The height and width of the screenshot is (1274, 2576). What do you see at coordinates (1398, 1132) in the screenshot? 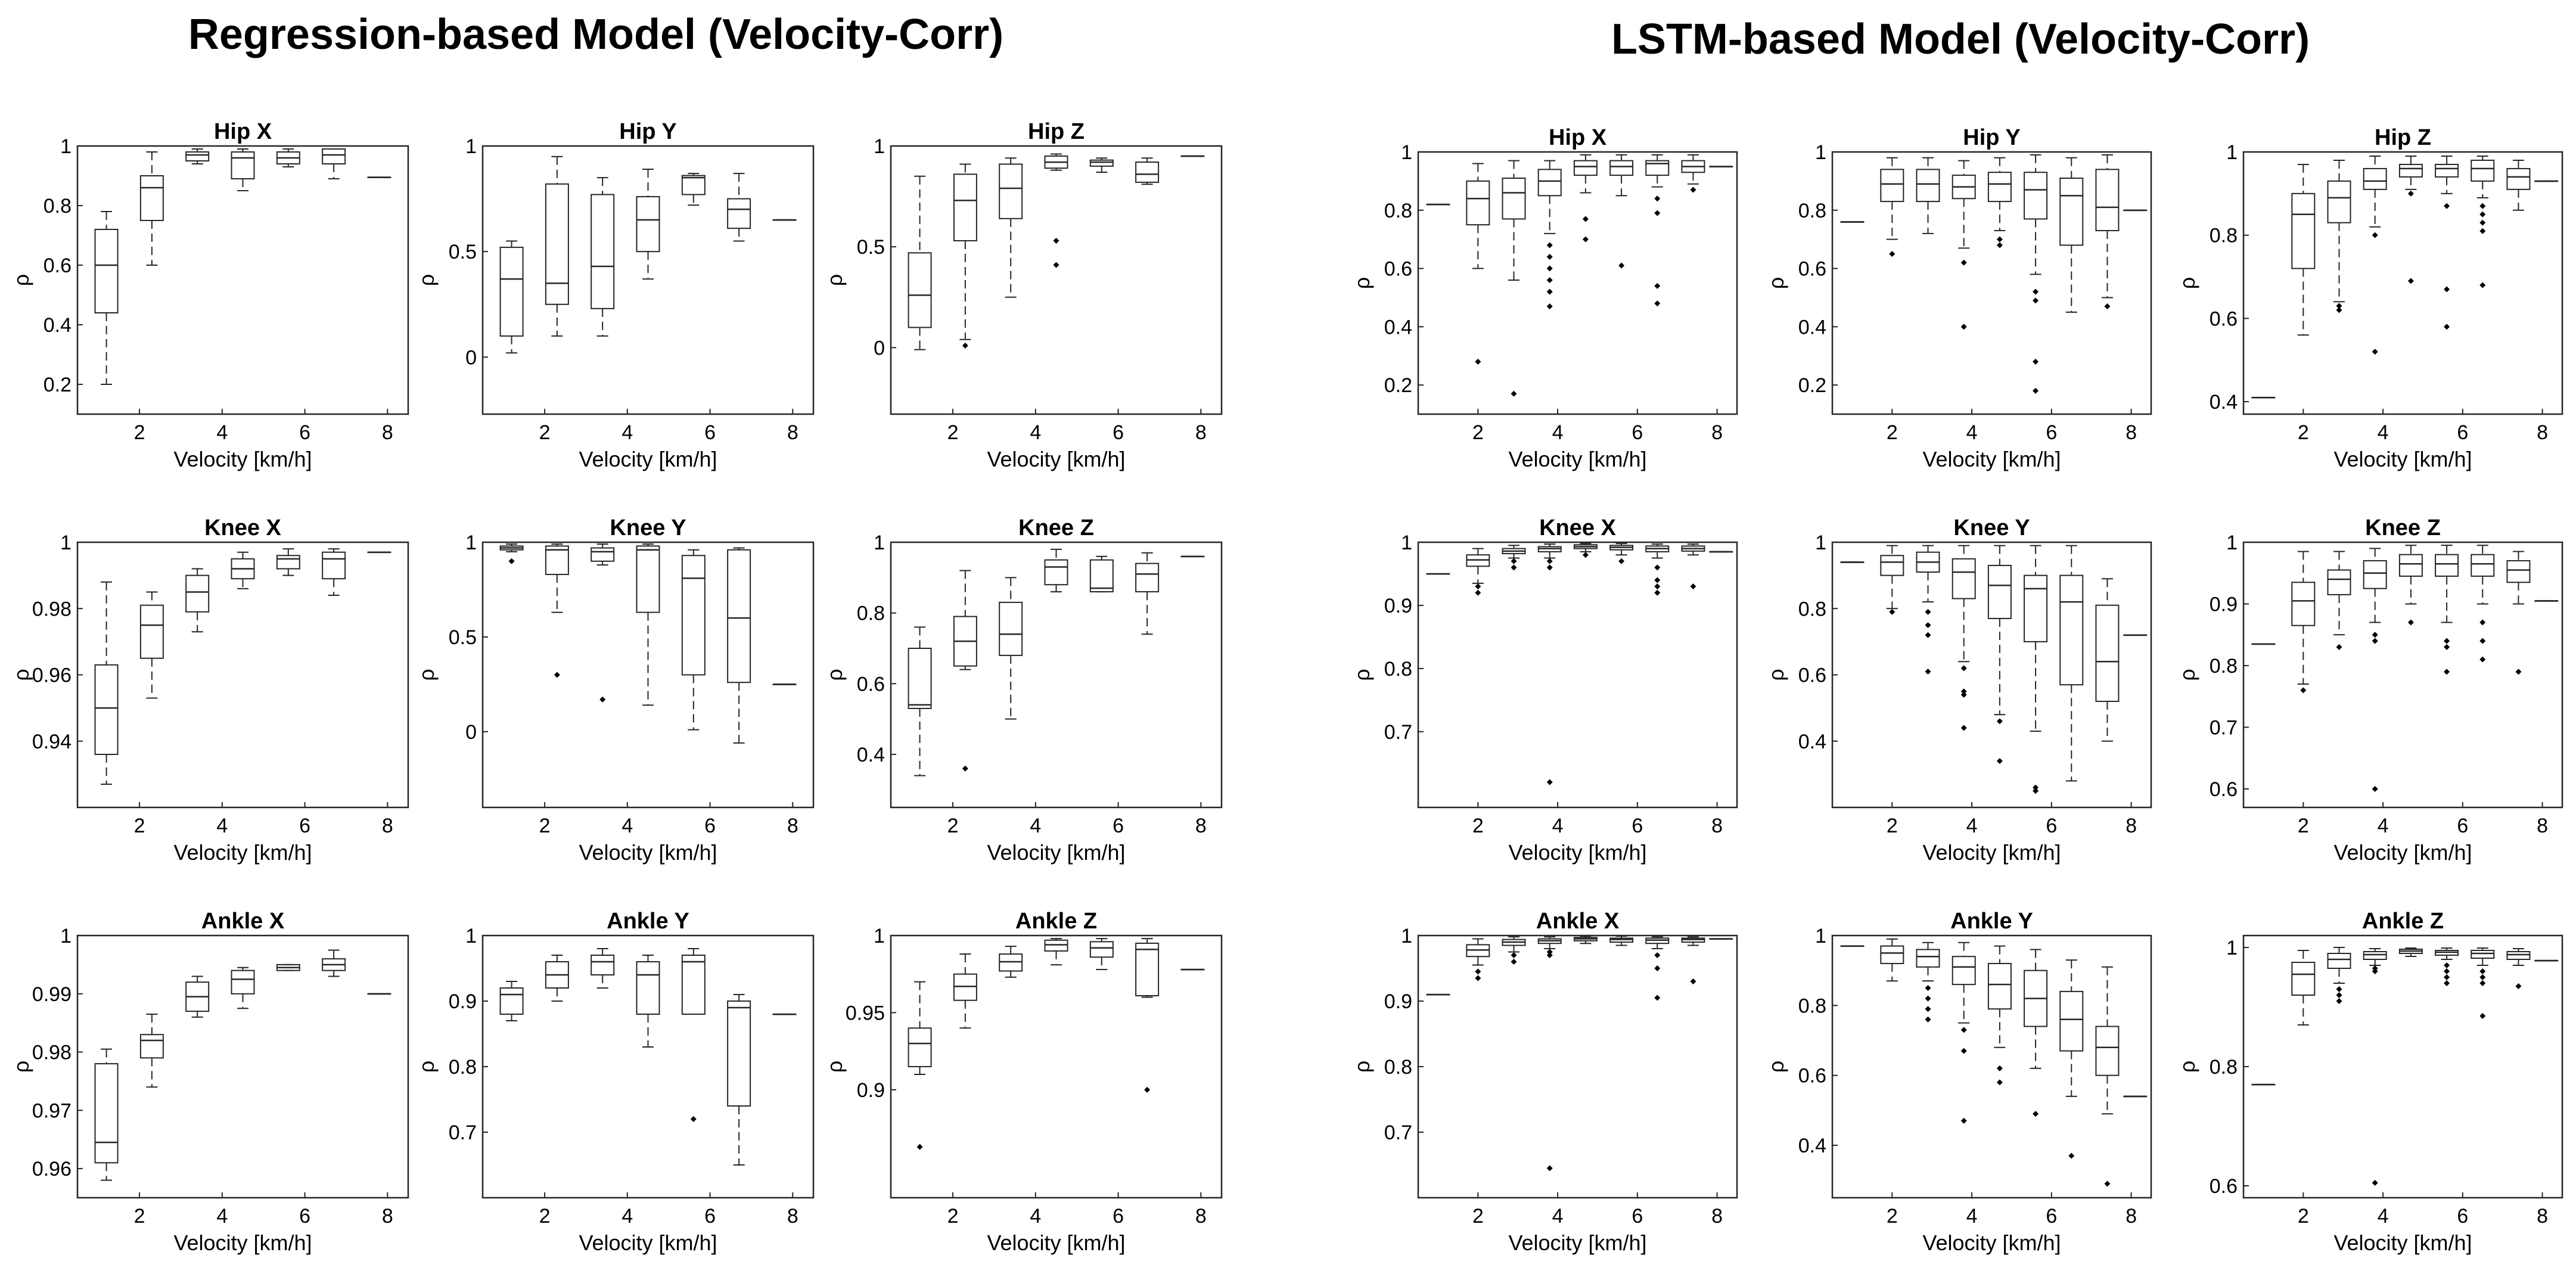
I see `y-tick-label: 0.7` at bounding box center [1398, 1132].